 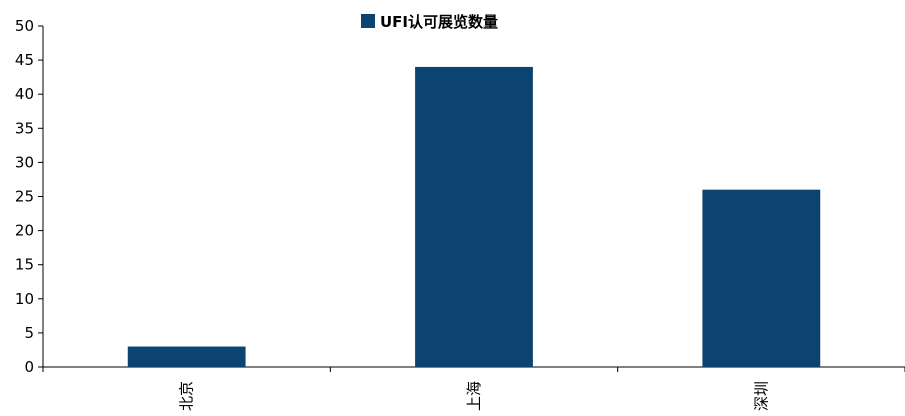 I want to click on y-tick-label: 20, so click(x=24, y=231).